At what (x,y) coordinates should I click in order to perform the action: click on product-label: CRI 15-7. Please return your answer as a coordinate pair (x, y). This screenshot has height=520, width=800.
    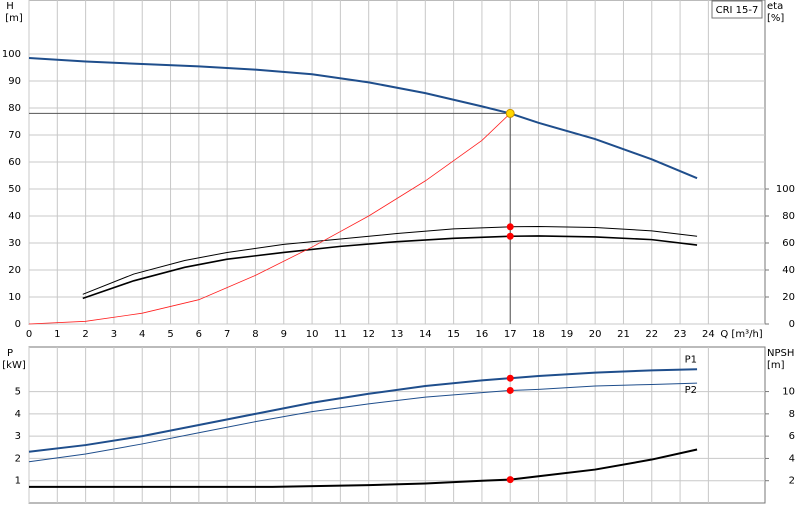
    Looking at the image, I should click on (737, 10).